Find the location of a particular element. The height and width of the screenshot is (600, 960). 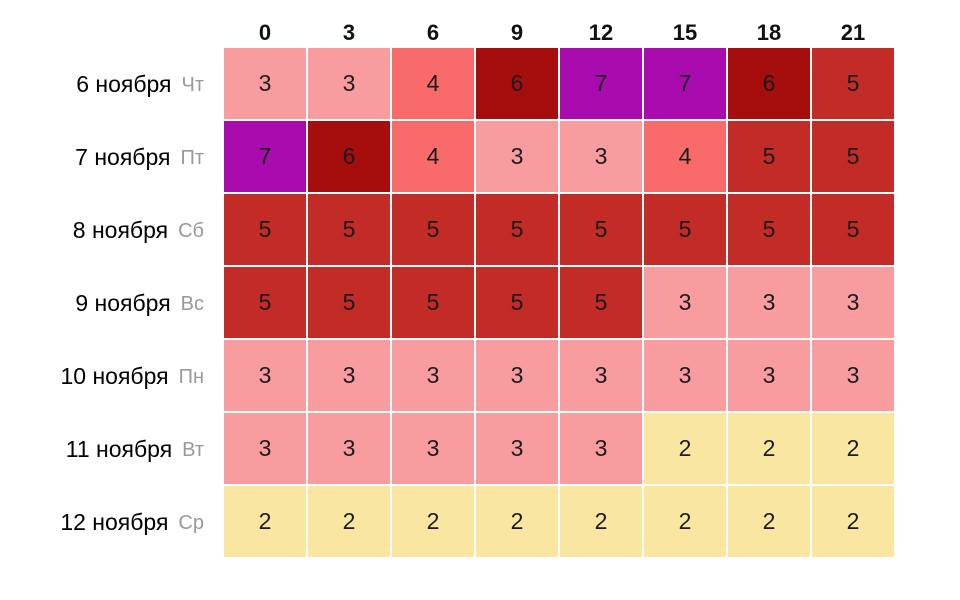

date-label: 6 ноября is located at coordinates (124, 84).